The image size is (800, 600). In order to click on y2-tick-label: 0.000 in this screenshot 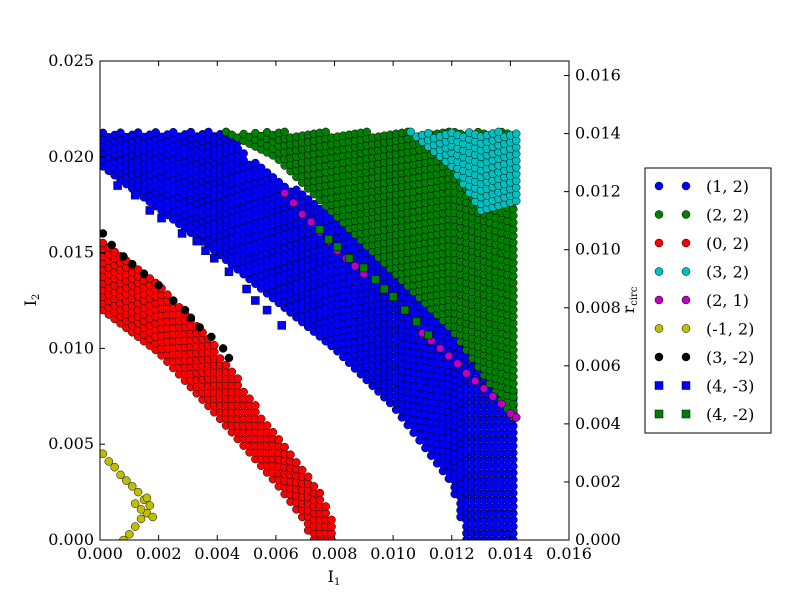, I will do `click(598, 539)`.